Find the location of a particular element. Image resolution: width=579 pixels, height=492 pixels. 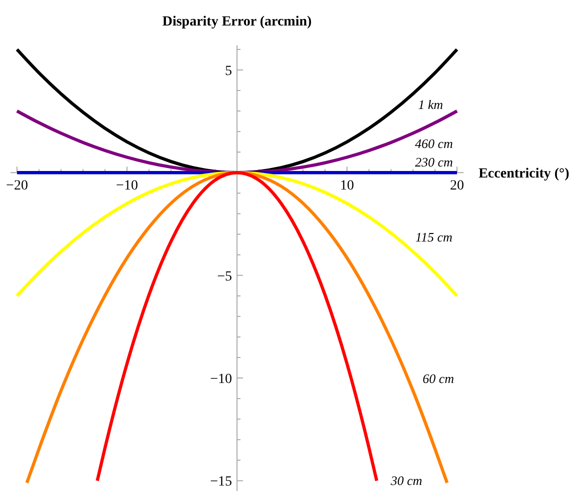

series-label: 60 cm is located at coordinates (438, 378).